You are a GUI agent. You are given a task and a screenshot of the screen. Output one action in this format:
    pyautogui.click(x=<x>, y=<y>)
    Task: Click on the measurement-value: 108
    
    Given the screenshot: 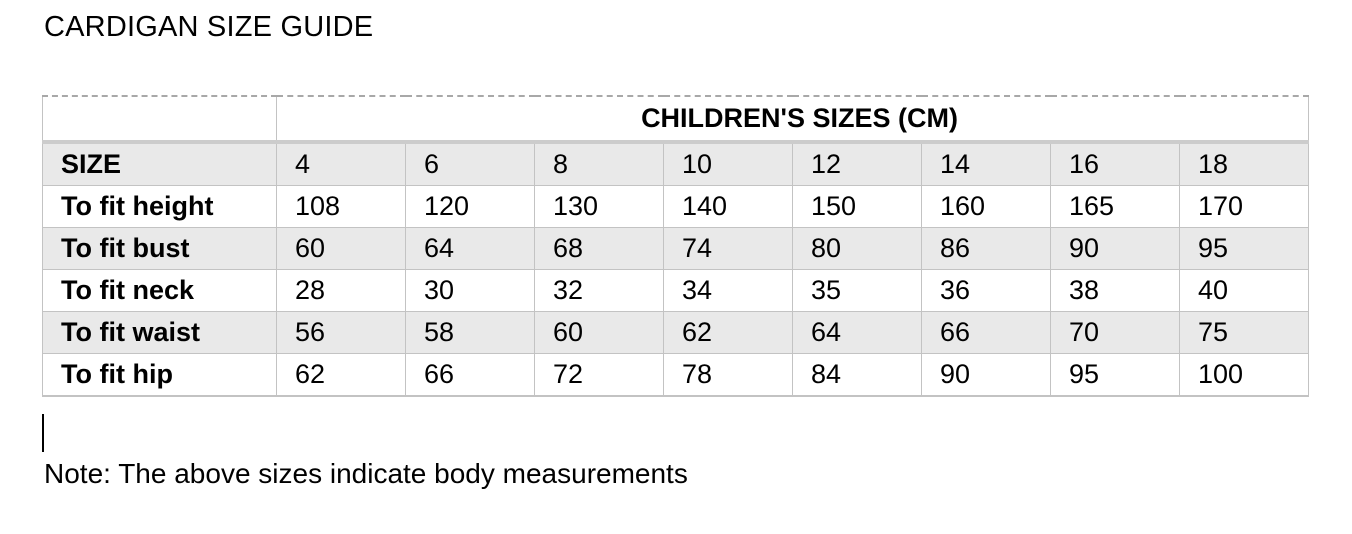 What is the action you would take?
    pyautogui.click(x=341, y=206)
    